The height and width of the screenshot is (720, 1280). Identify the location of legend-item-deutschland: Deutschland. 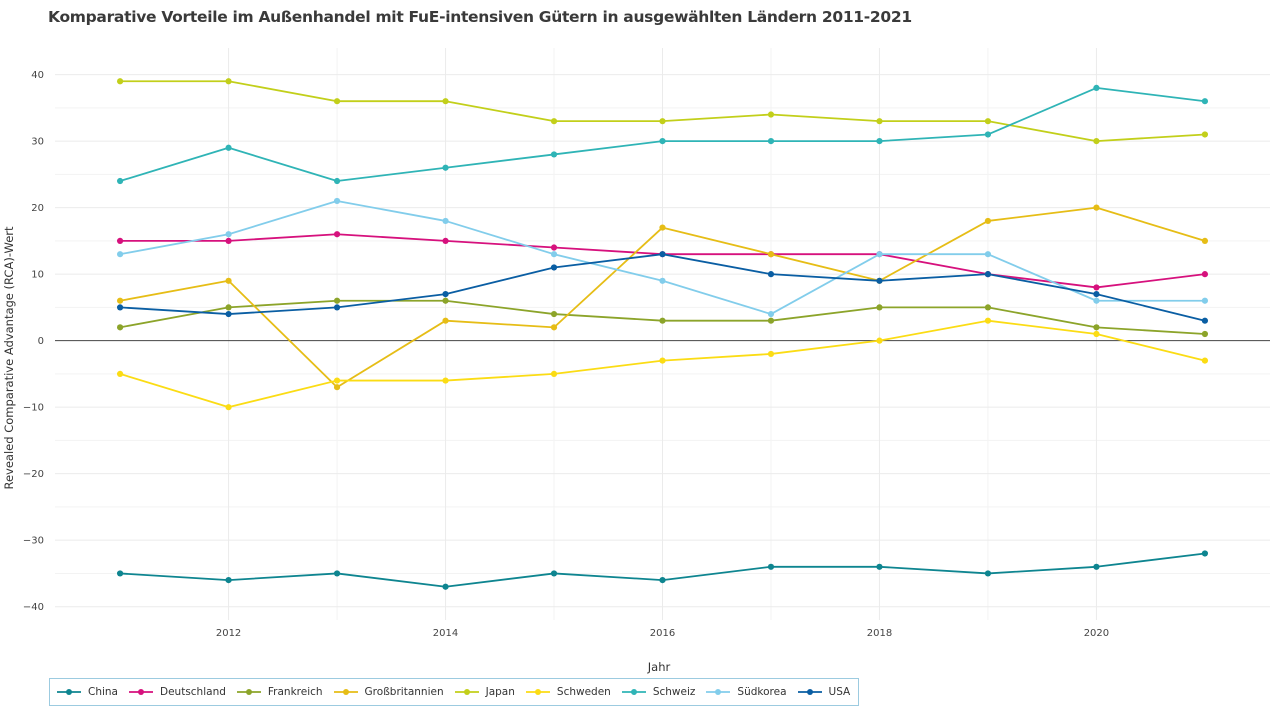
(177, 692).